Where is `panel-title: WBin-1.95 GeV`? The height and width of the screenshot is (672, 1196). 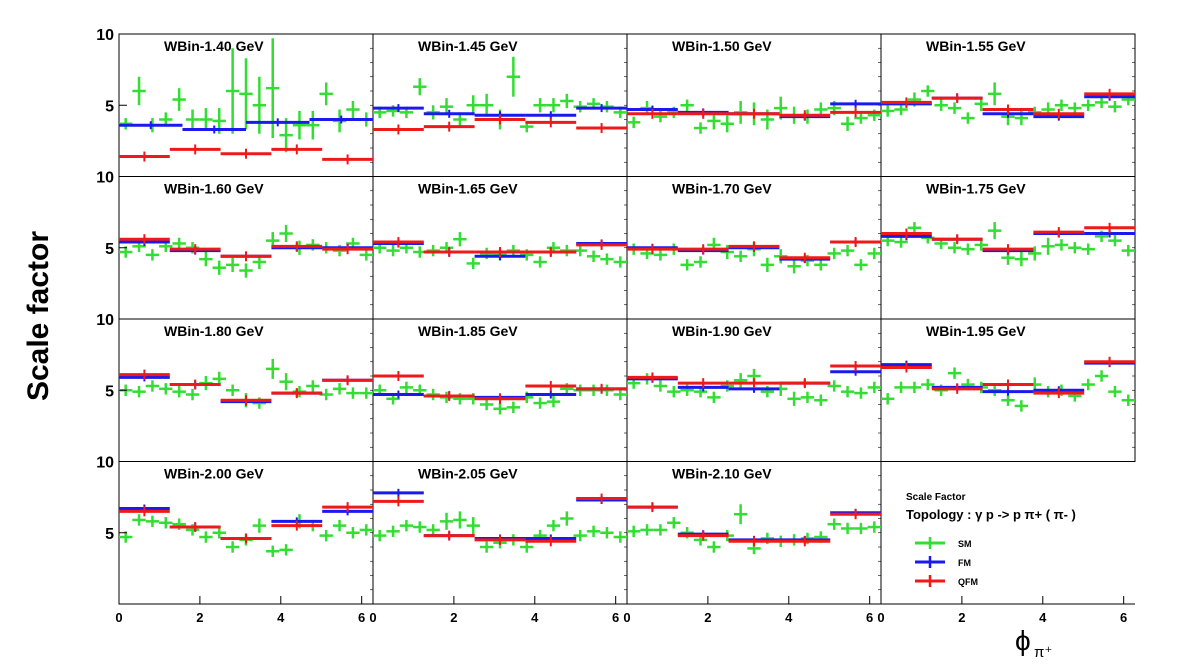 panel-title: WBin-1.95 GeV is located at coordinates (976, 331).